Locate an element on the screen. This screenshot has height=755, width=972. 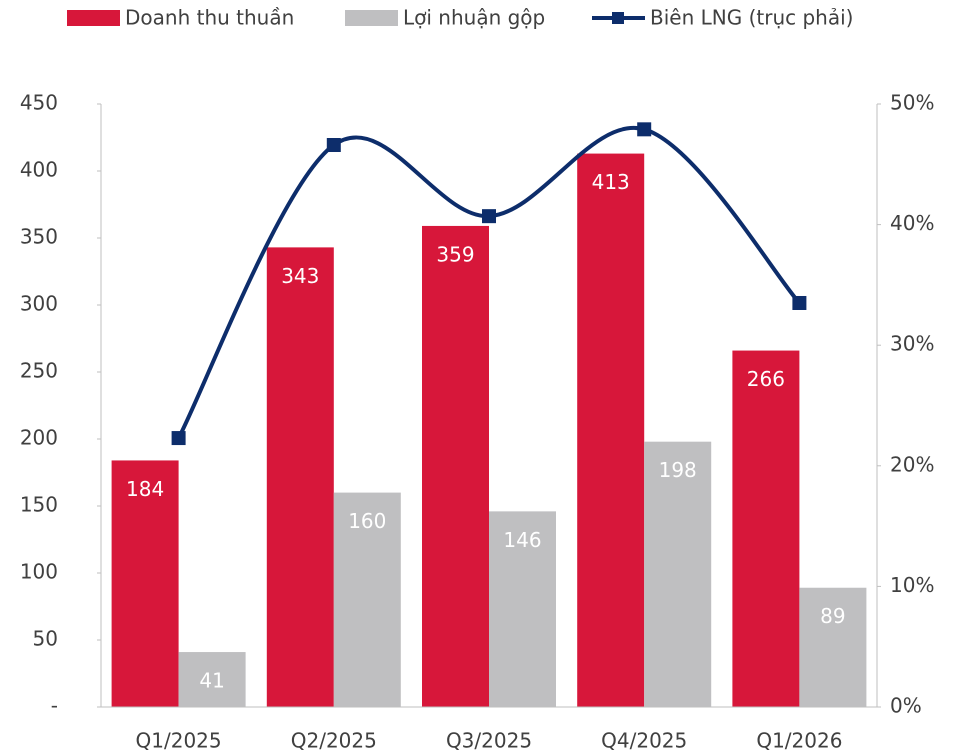
x-tick-label: Q2/2025 is located at coordinates (334, 741).